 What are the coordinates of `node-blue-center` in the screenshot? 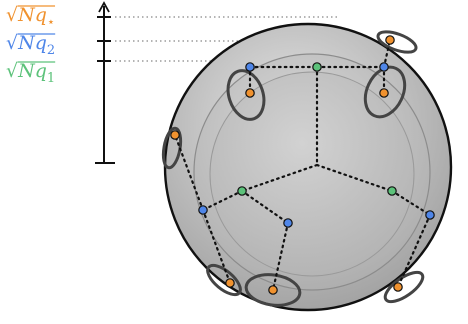 It's located at (288, 223).